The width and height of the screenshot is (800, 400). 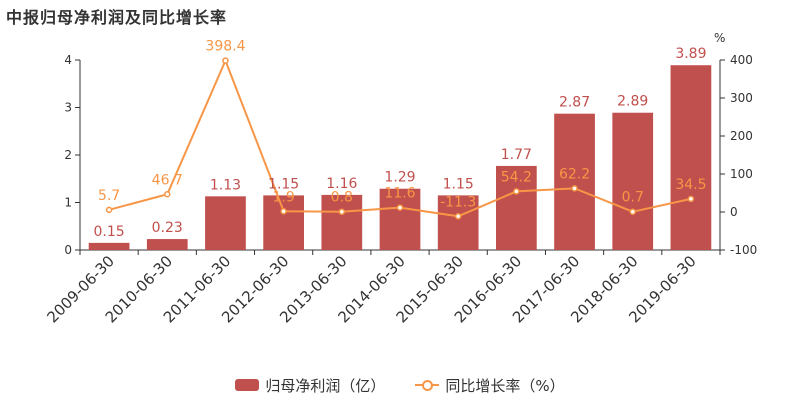 I want to click on growth-value-label: 0.8, so click(x=342, y=198).